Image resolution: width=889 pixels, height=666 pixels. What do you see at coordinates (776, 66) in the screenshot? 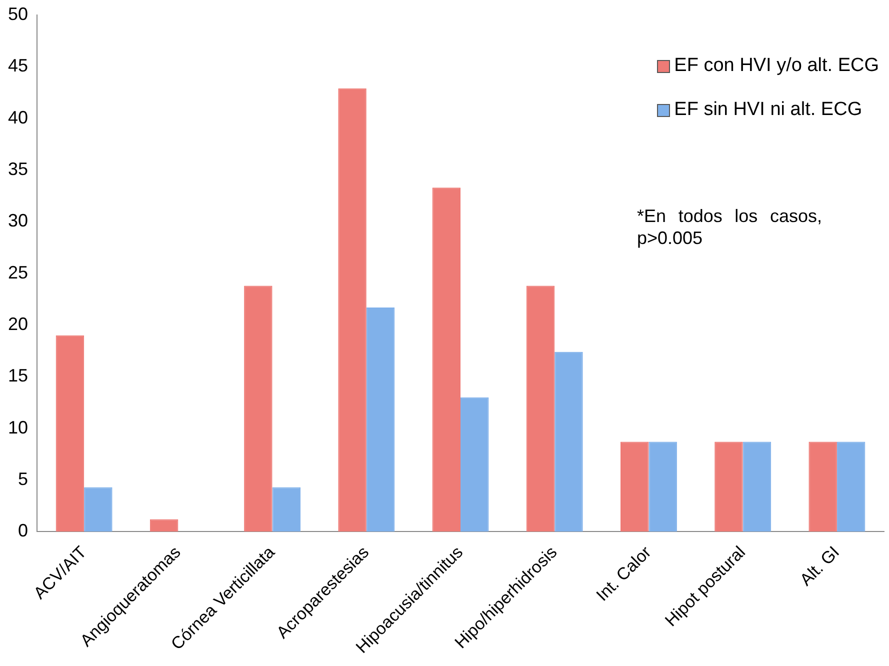
I see `legend-label: EF con HVI y/o alt. ECG` at bounding box center [776, 66].